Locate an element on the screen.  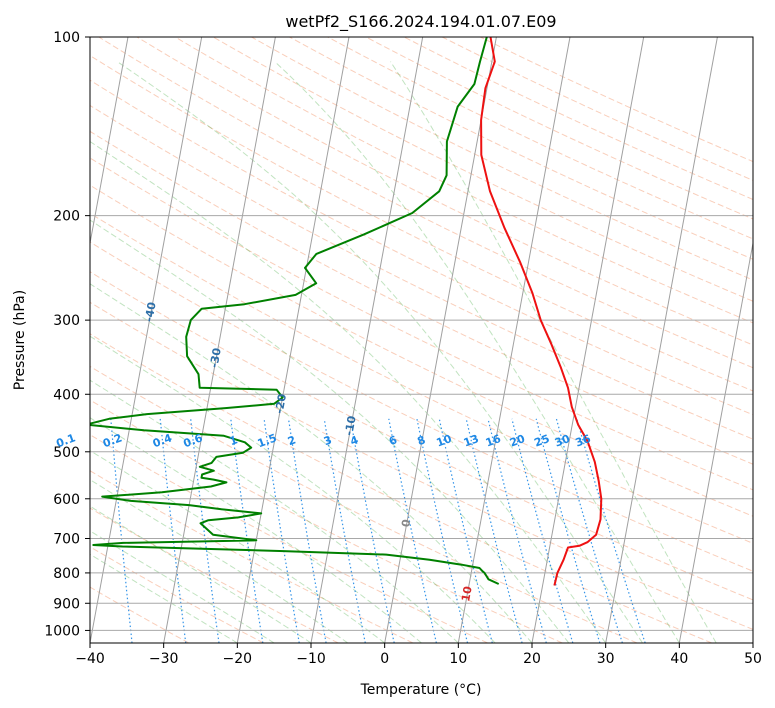
mixing-ratio-label: 13 is located at coordinates (471, 440).